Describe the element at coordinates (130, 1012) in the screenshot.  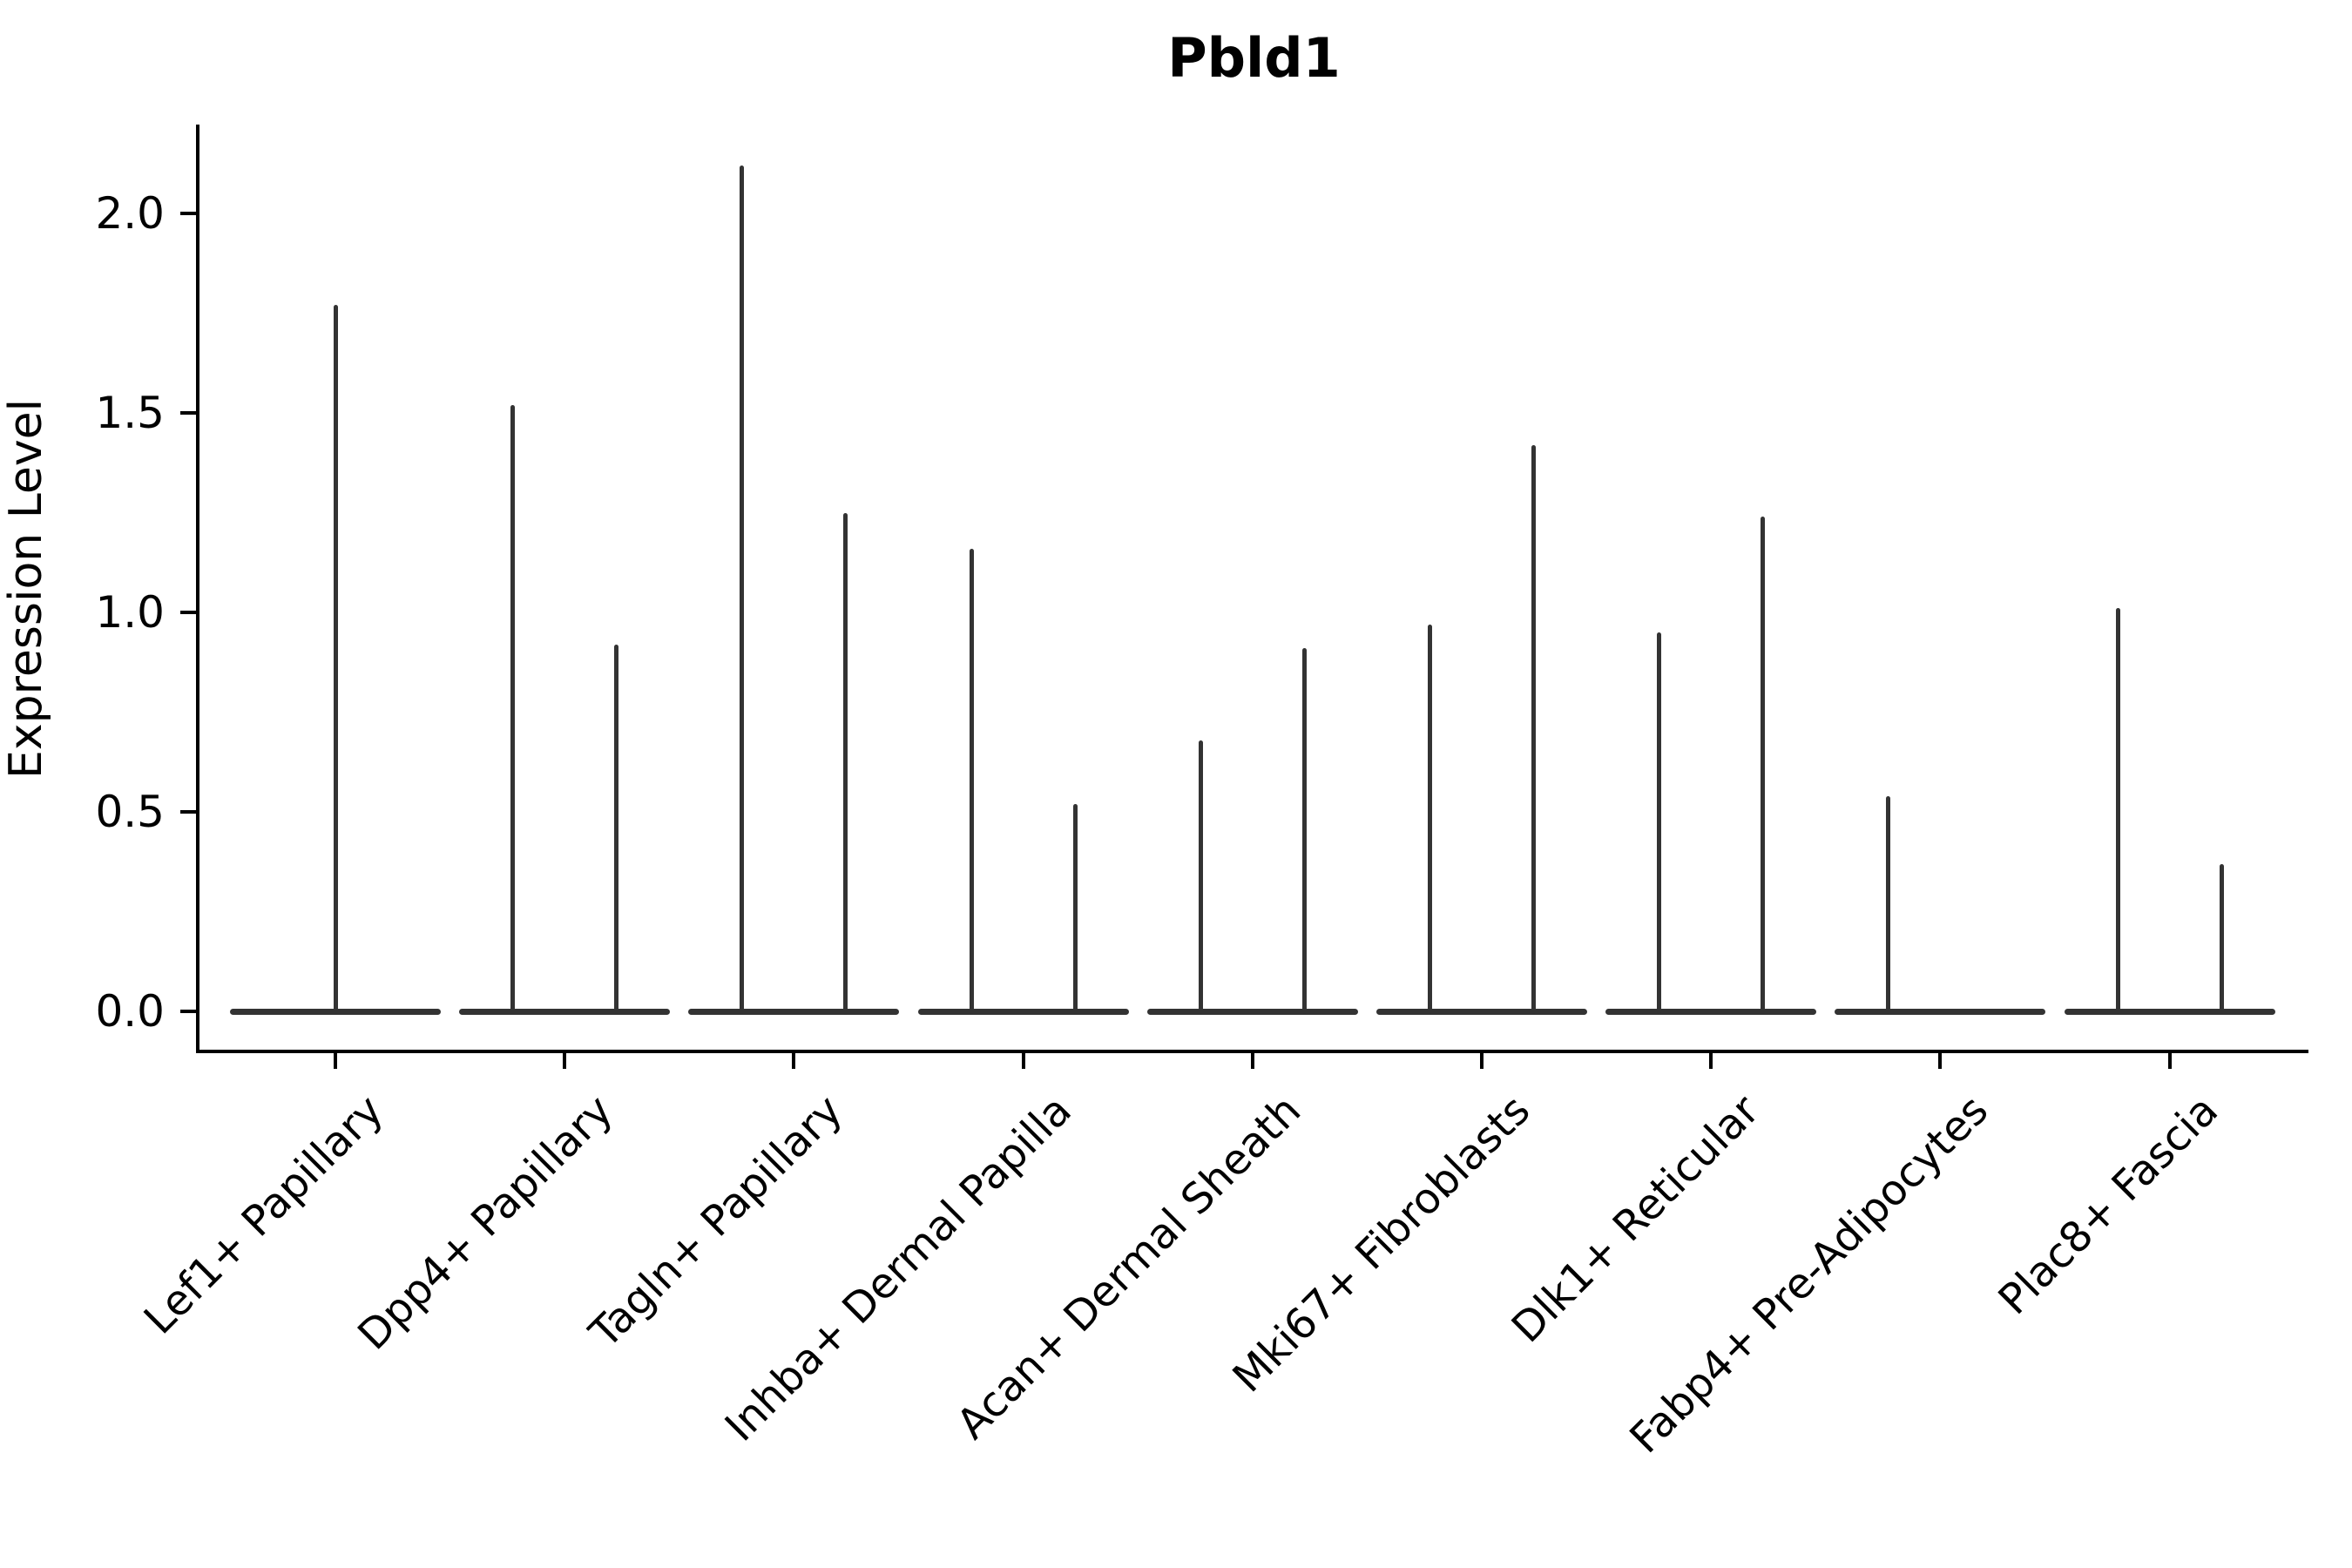
I see `y-tick-label: 0.0` at that location.